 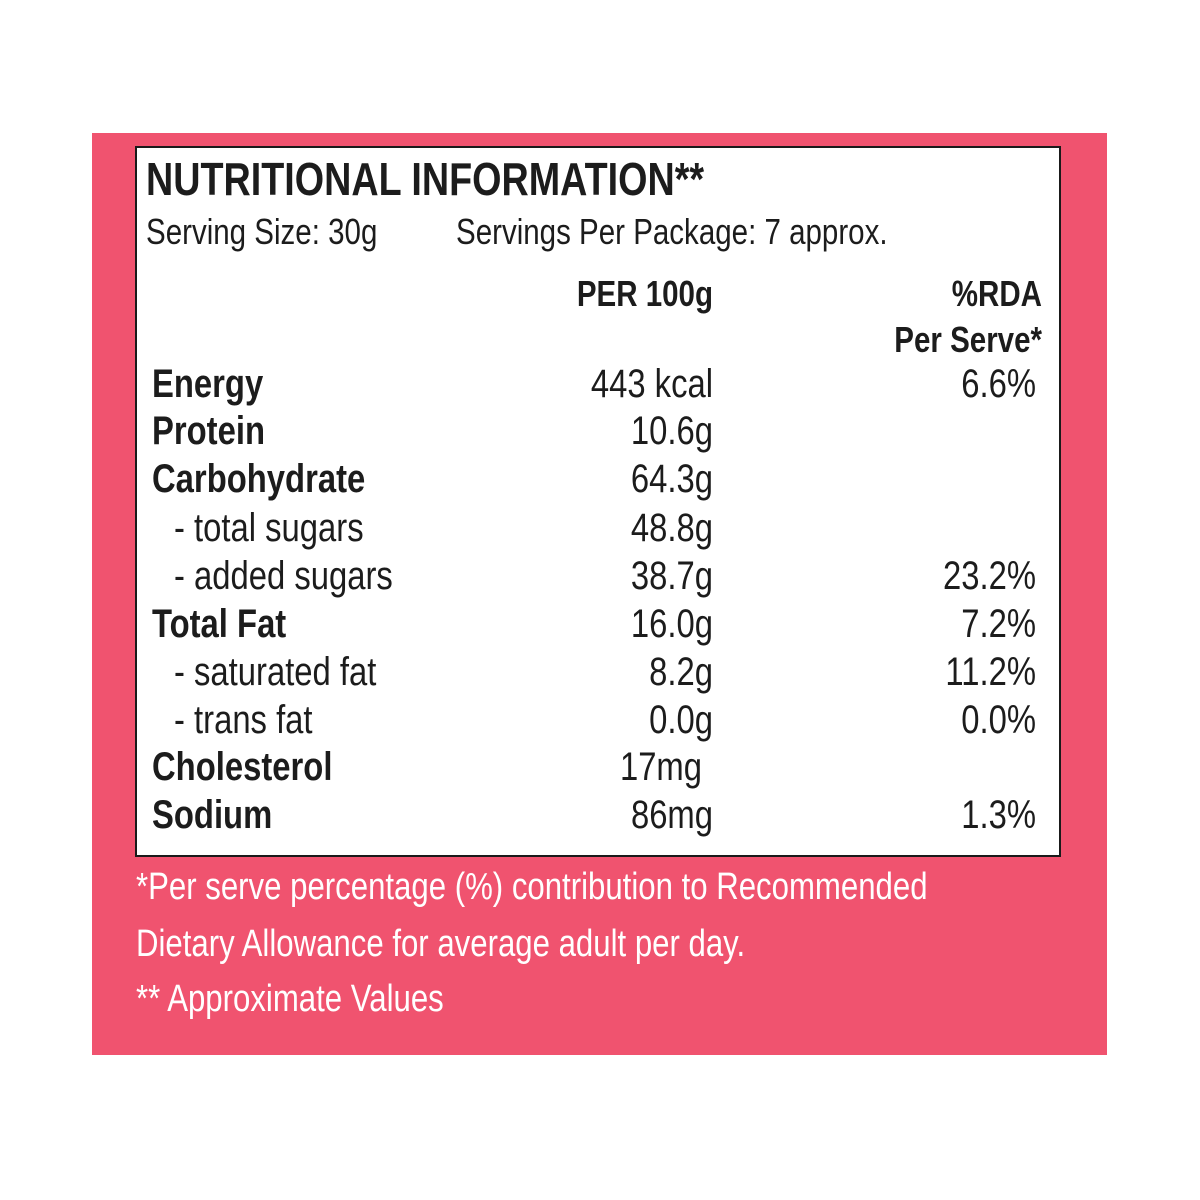 What do you see at coordinates (671, 479) in the screenshot?
I see `row-per-100g: 64.3g` at bounding box center [671, 479].